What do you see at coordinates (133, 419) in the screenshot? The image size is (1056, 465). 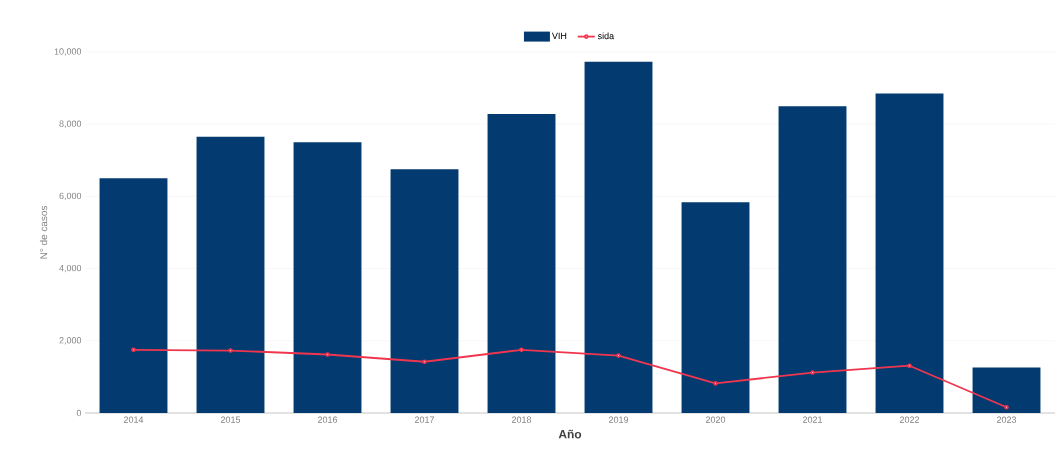 I see `x-tick-label: 2014` at bounding box center [133, 419].